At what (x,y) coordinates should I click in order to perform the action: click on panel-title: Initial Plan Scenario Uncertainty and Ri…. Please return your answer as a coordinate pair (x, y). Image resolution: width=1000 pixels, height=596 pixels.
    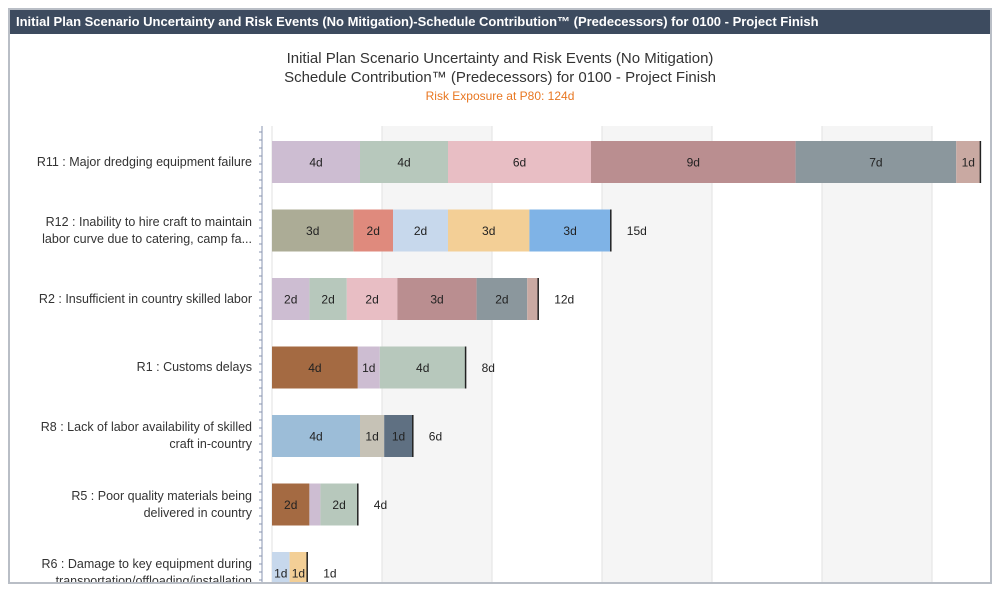
    Looking at the image, I should click on (500, 22).